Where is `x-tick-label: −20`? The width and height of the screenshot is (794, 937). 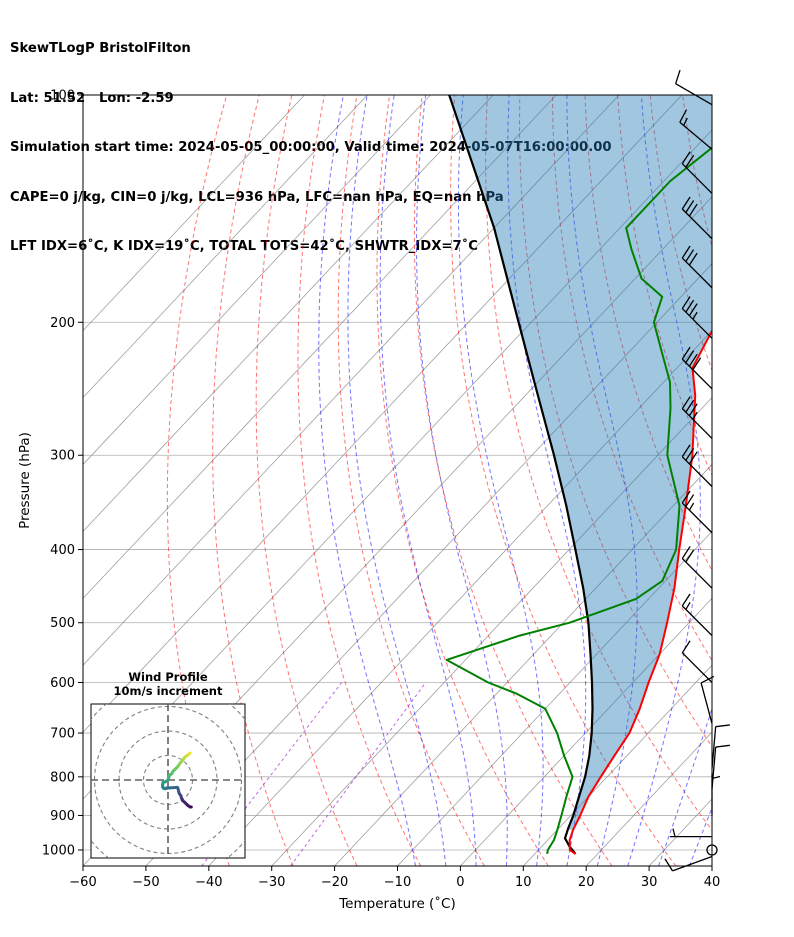 x-tick-label: −20 is located at coordinates (334, 882).